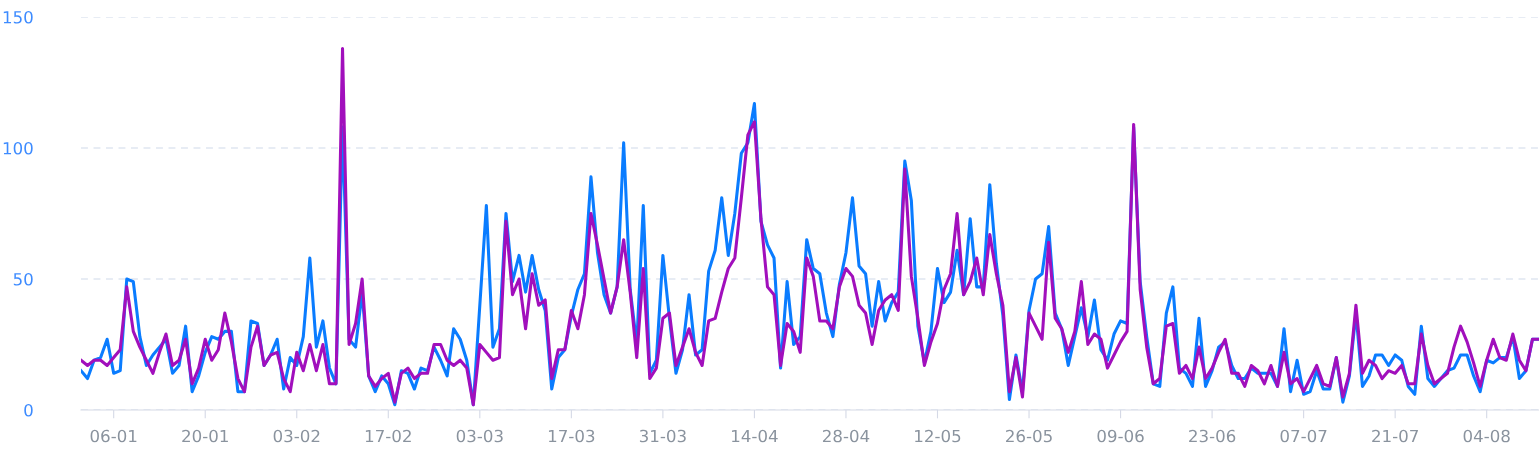 Image resolution: width=1539 pixels, height=459 pixels. What do you see at coordinates (479, 436) in the screenshot?
I see `x-tick-label: 03-03` at bounding box center [479, 436].